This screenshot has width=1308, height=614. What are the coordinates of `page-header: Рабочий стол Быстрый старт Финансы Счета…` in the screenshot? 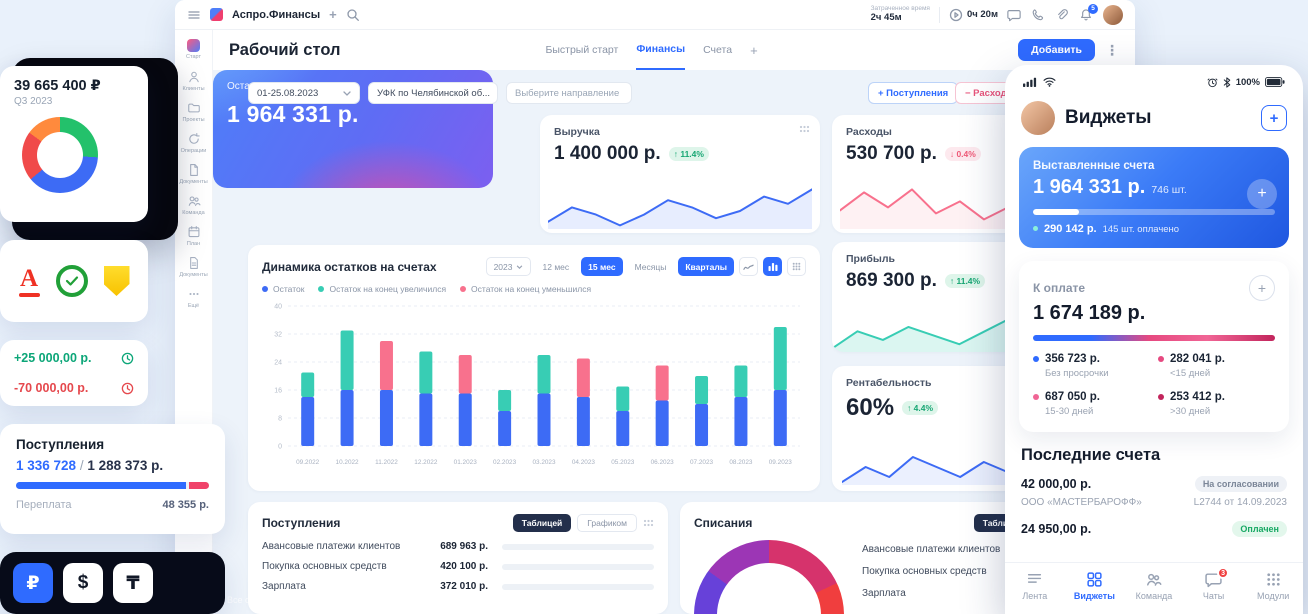 It's located at (674, 50).